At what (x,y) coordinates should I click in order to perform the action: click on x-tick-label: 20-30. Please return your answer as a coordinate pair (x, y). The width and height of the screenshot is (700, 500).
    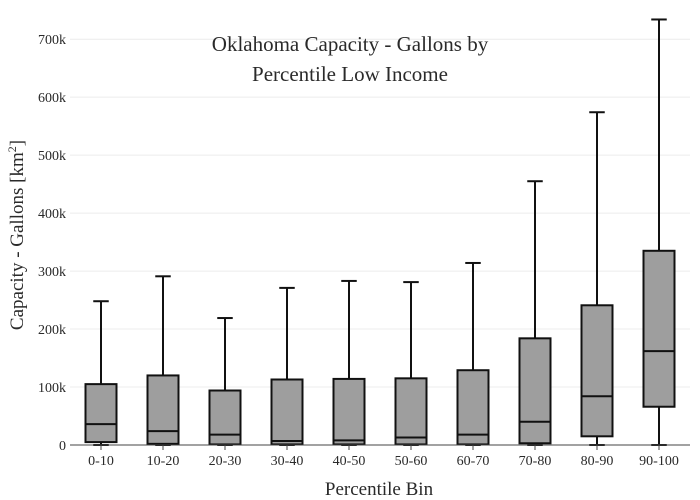
    Looking at the image, I should click on (225, 461).